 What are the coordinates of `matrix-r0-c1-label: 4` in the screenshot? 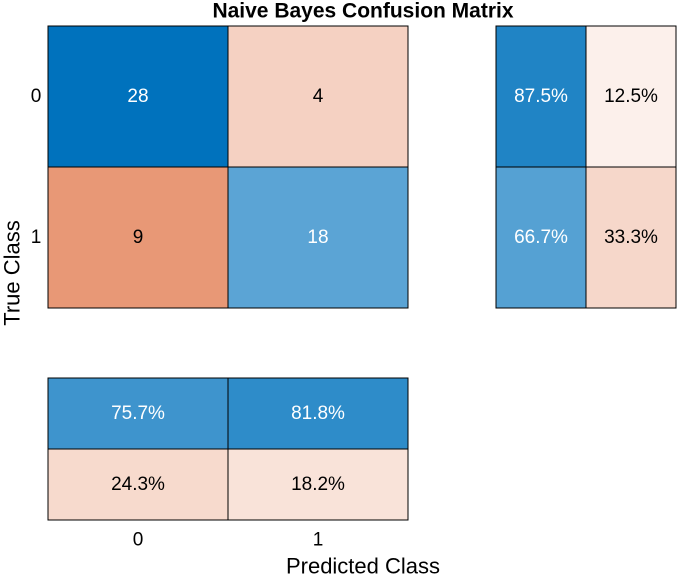 It's located at (318, 96).